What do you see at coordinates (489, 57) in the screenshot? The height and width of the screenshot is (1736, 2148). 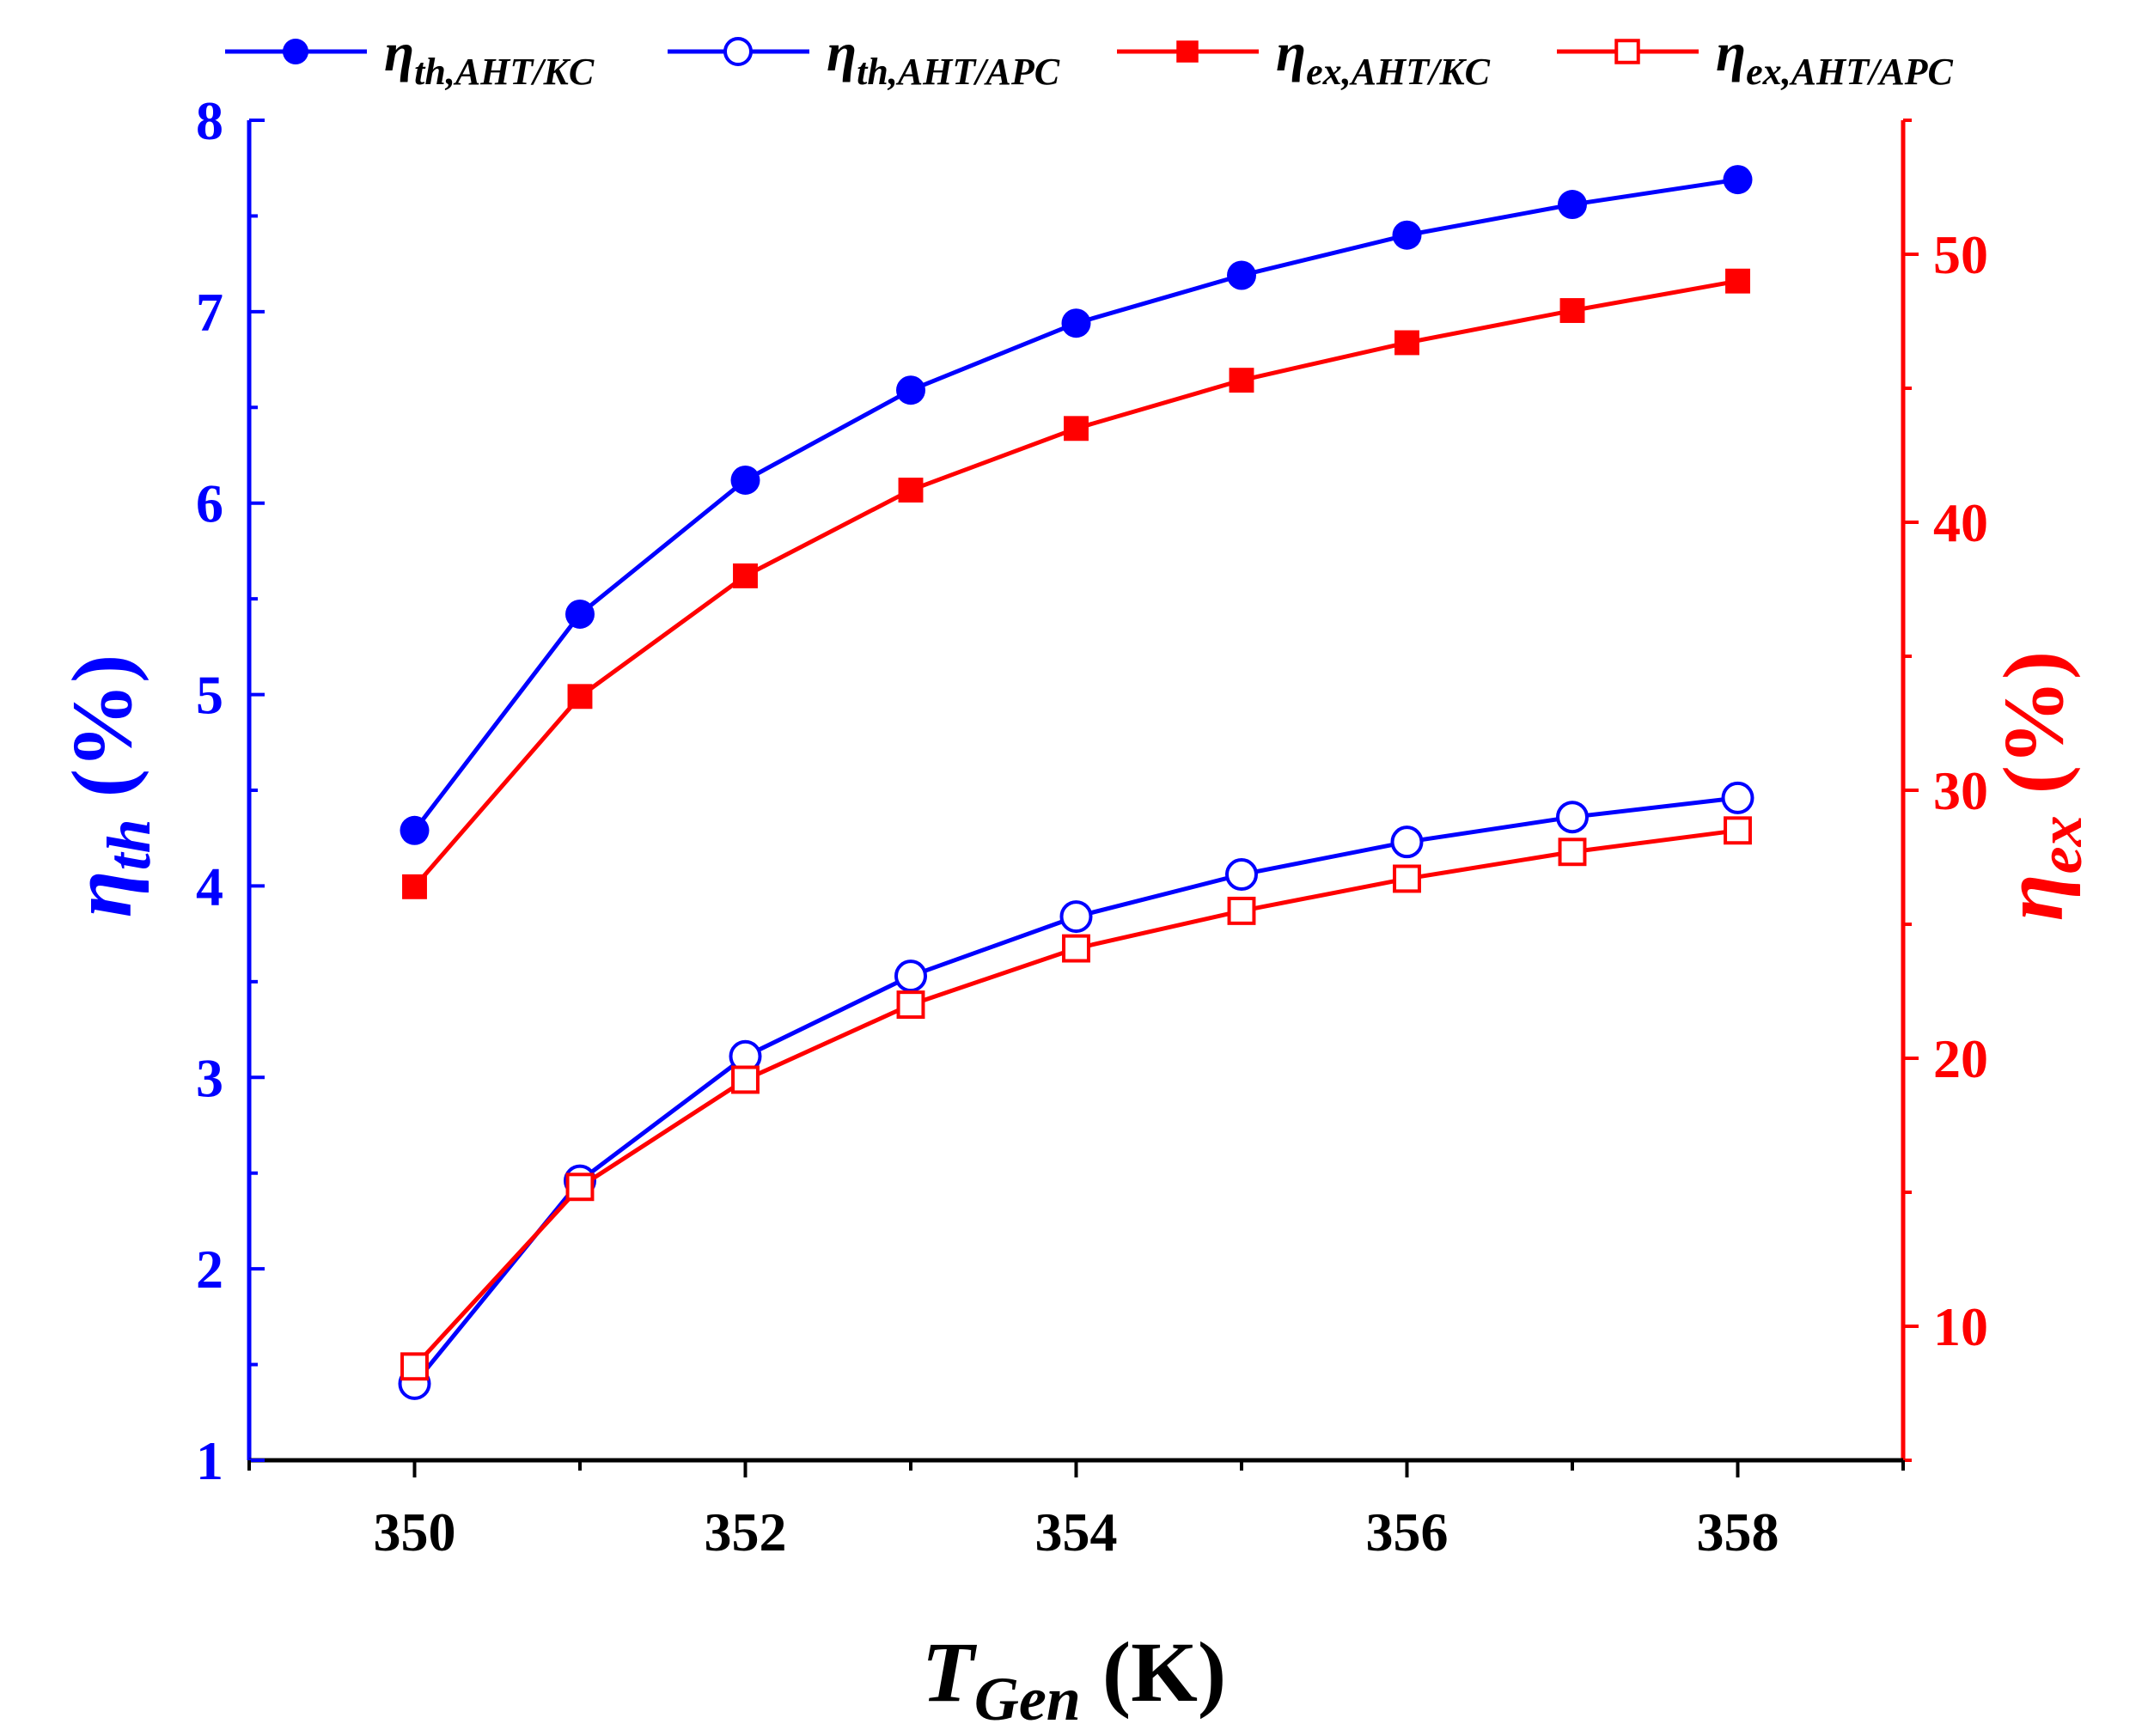 I see `legend-label-th_kc: ηth,AHT/KC` at bounding box center [489, 57].